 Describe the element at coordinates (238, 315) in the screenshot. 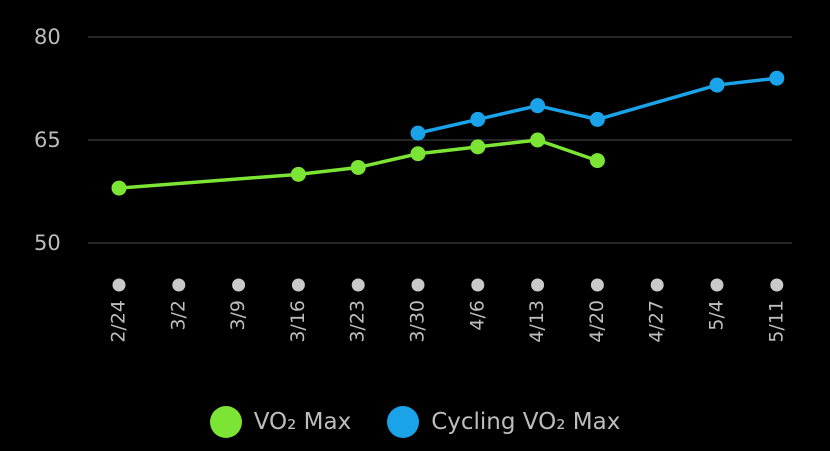

I see `x-tick-label: 3/9` at that location.